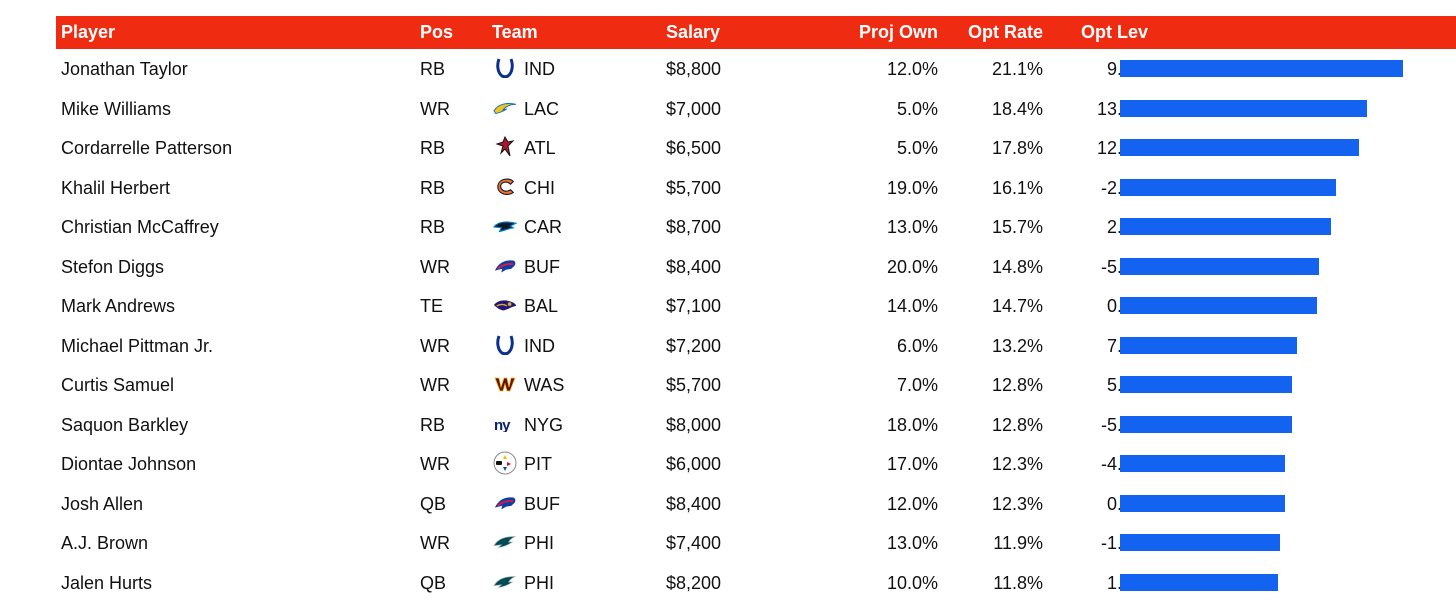 This screenshot has height=605, width=1456. Describe the element at coordinates (694, 306) in the screenshot. I see `player-salary: $7,100` at that location.